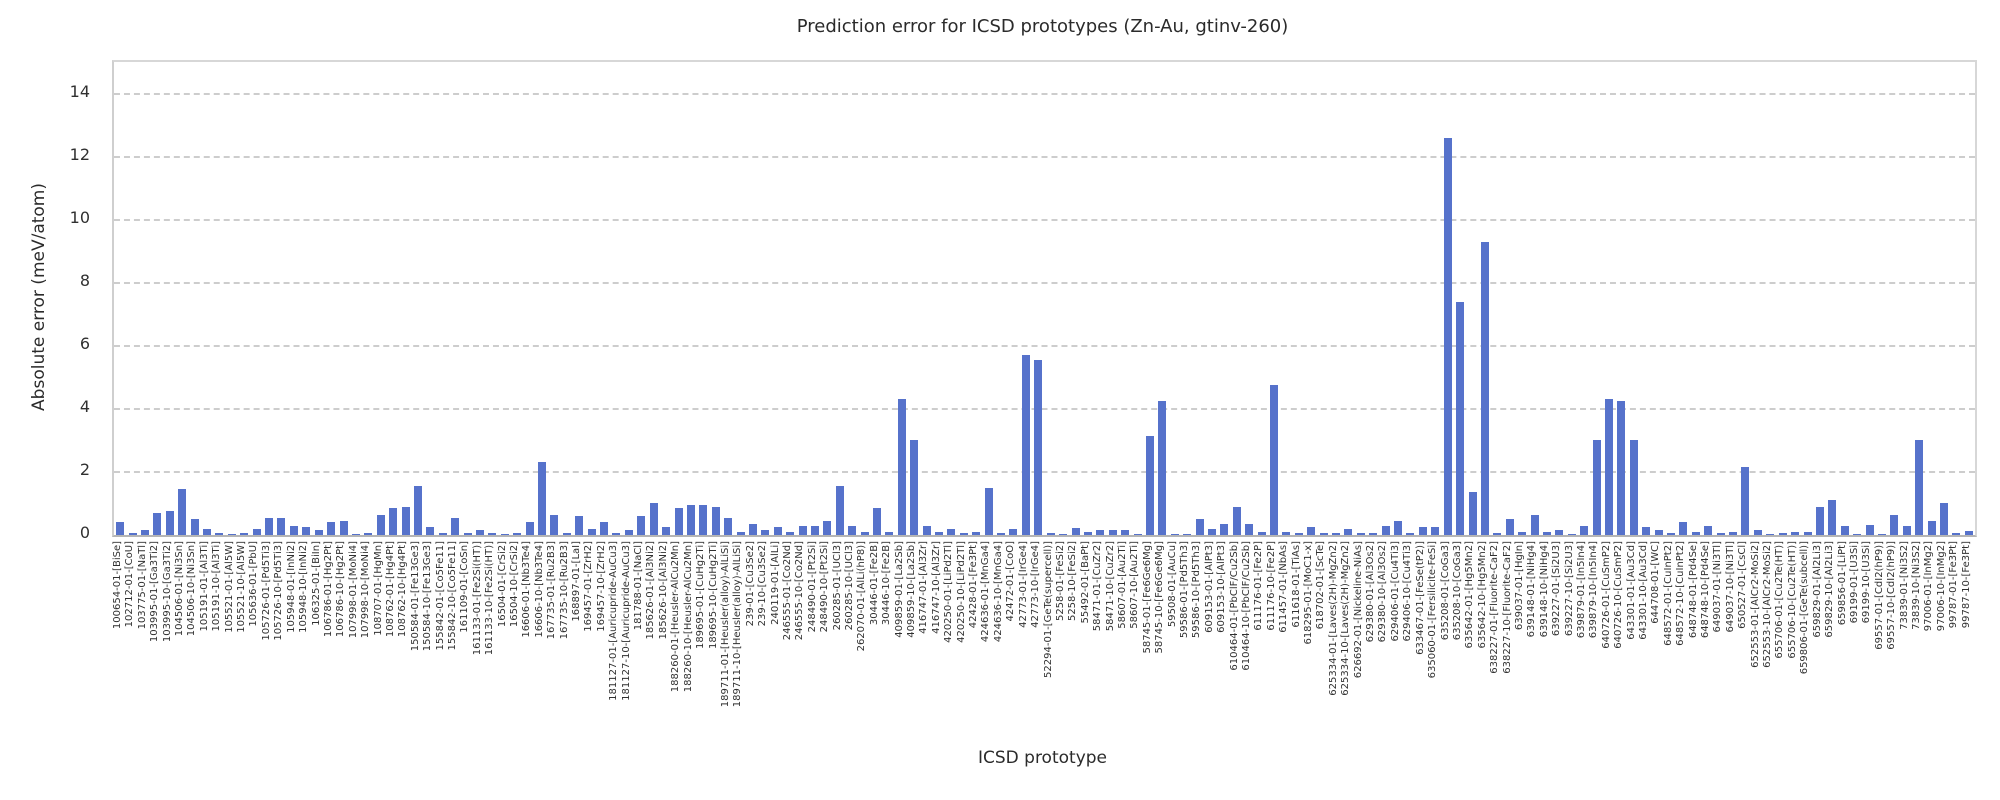  Describe the element at coordinates (1656, 582) in the screenshot. I see `x-tick-label: 644708-01-[WC]` at that location.